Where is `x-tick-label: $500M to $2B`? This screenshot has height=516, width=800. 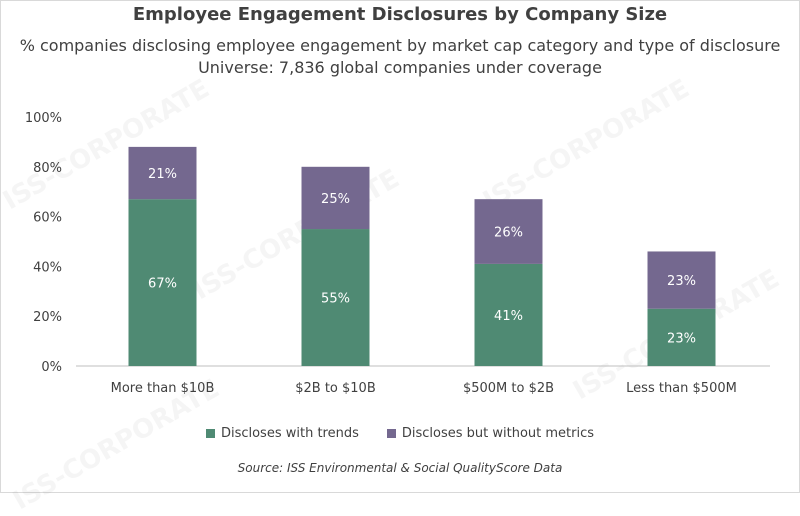 x-tick-label: $500M to $2B is located at coordinates (508, 388).